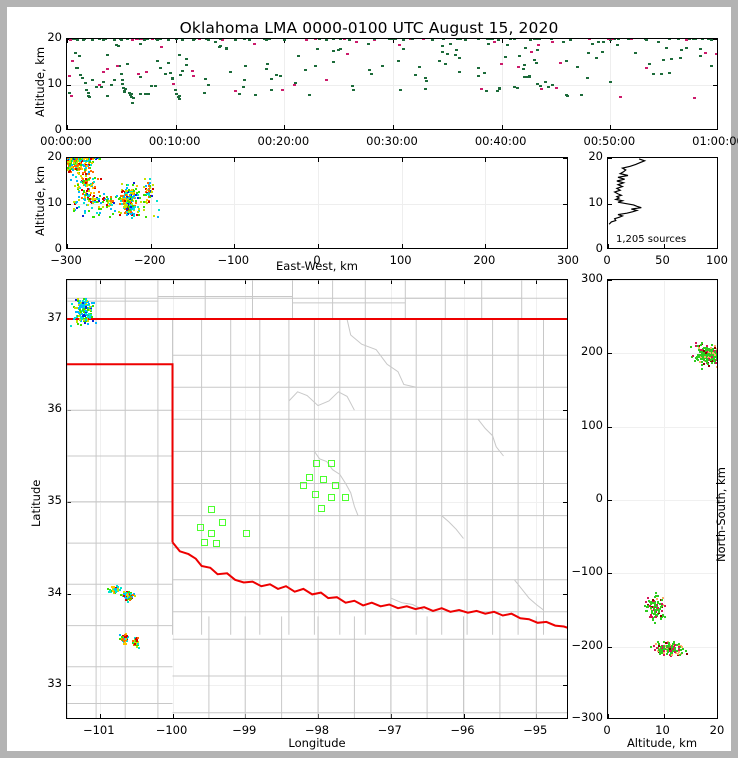 The image size is (738, 758). I want to click on lma-station-marker, so click(324, 480).